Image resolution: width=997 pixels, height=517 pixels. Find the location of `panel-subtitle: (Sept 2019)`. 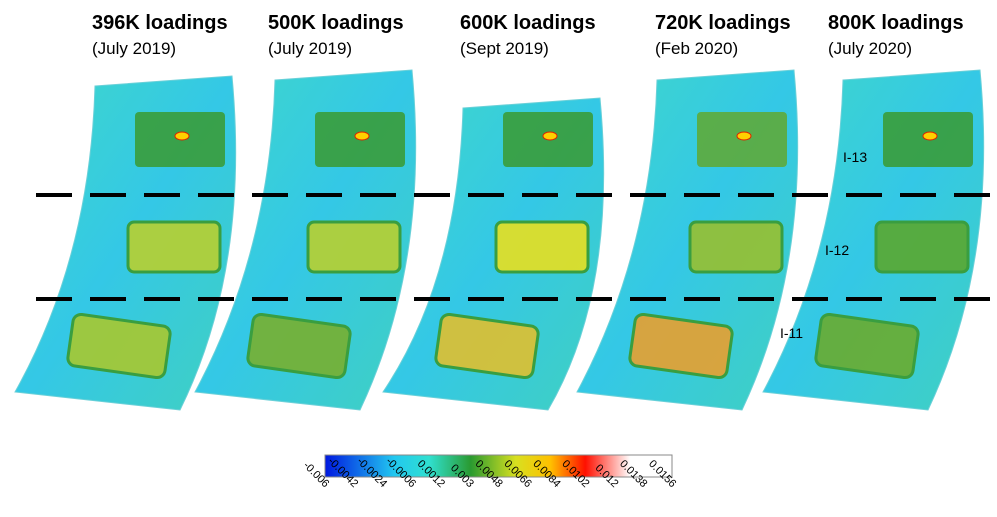

panel-subtitle: (Sept 2019) is located at coordinates (504, 48).